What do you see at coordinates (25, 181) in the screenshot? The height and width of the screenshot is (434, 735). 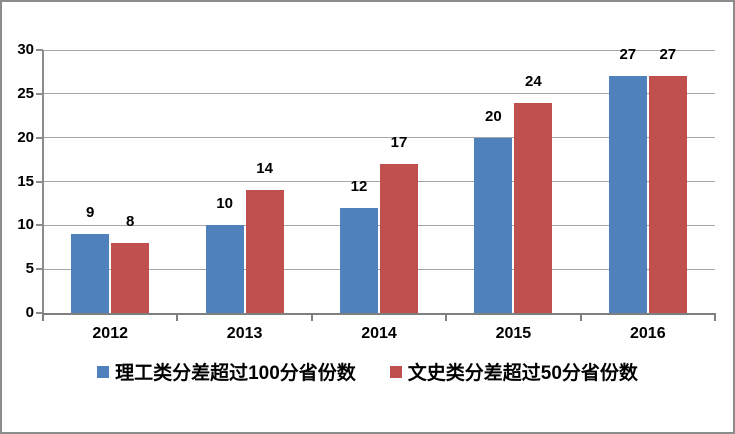 I see `y-tick-label: 15` at bounding box center [25, 181].